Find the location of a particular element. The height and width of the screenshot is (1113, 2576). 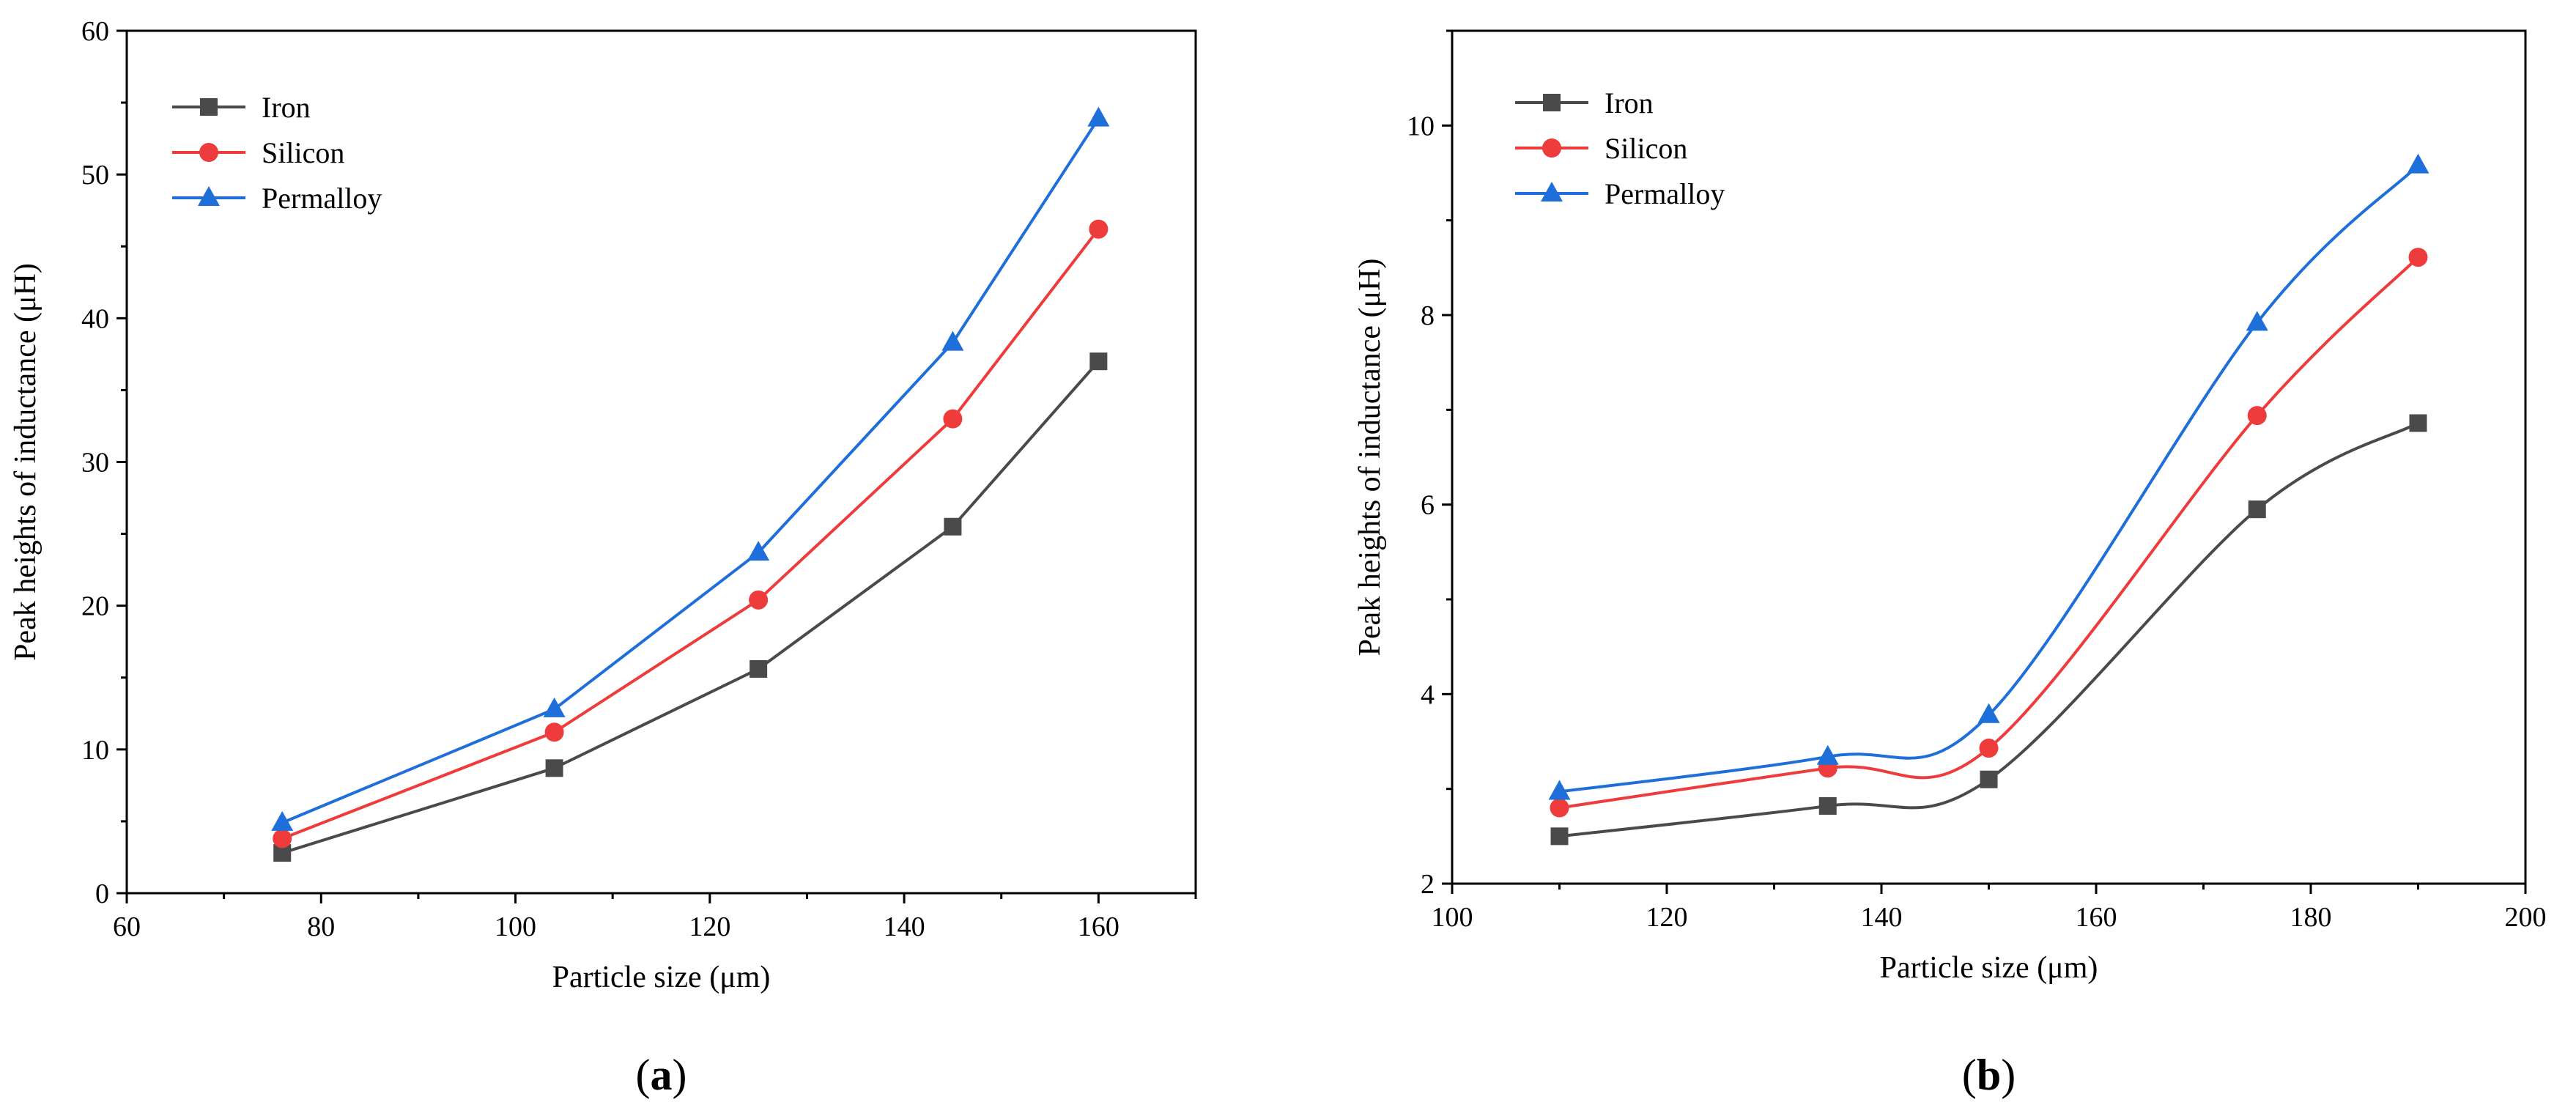

y-tick-label: 40 is located at coordinates (95, 318).